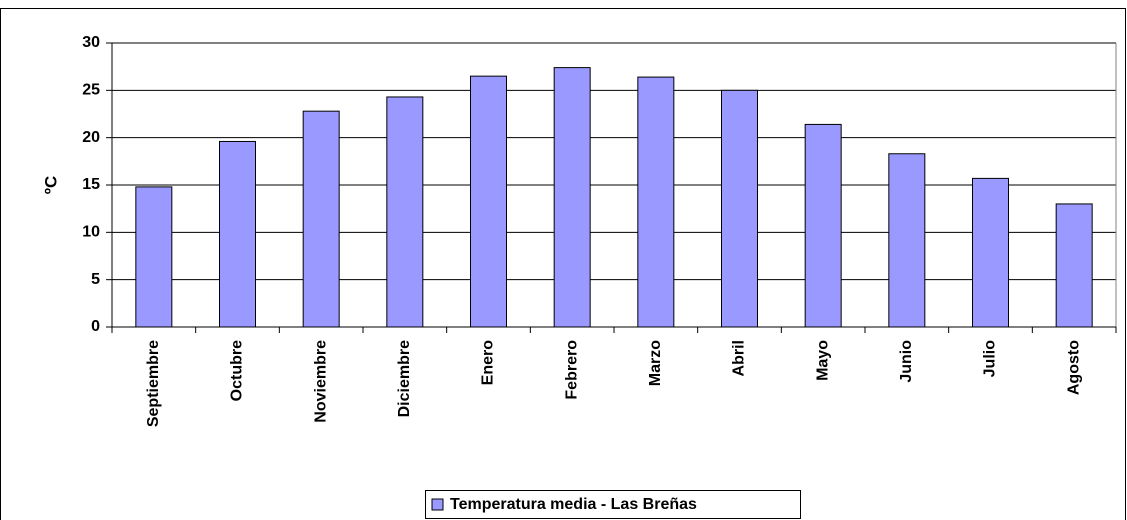  What do you see at coordinates (488, 363) in the screenshot?
I see `x-tick-label: Enero` at bounding box center [488, 363].